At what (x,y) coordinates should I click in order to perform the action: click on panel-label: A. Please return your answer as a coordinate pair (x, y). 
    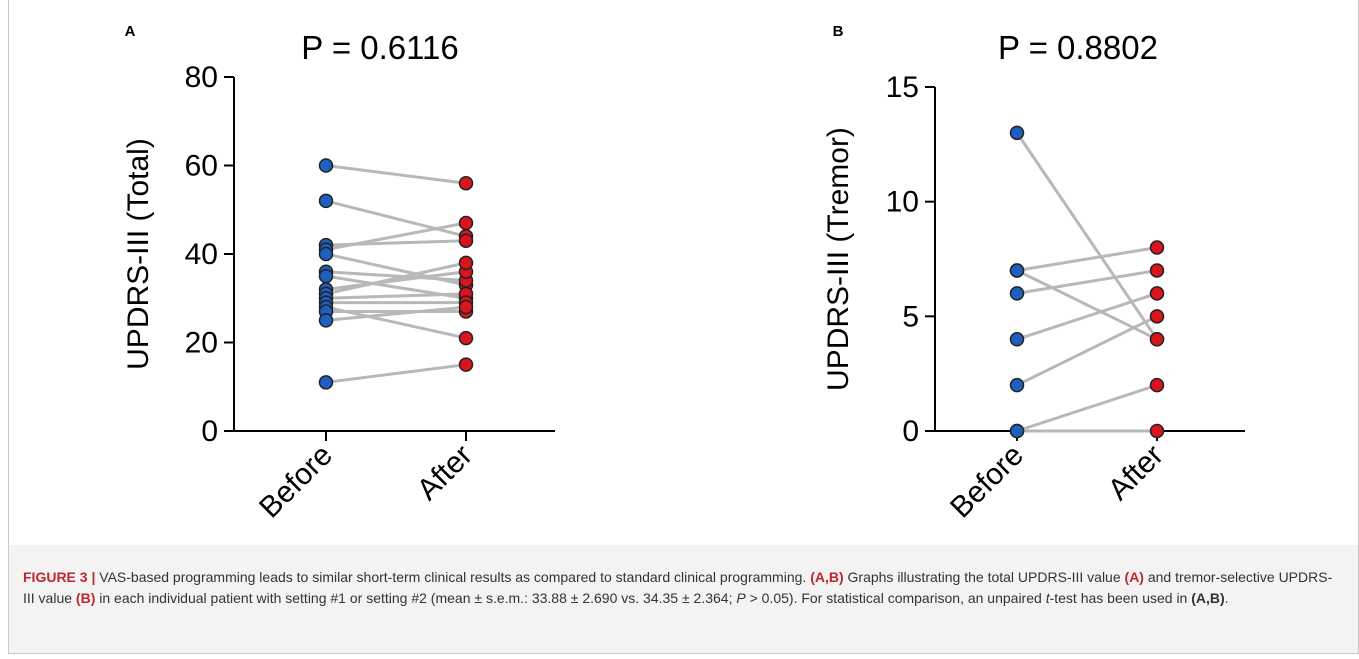
    Looking at the image, I should click on (130, 31).